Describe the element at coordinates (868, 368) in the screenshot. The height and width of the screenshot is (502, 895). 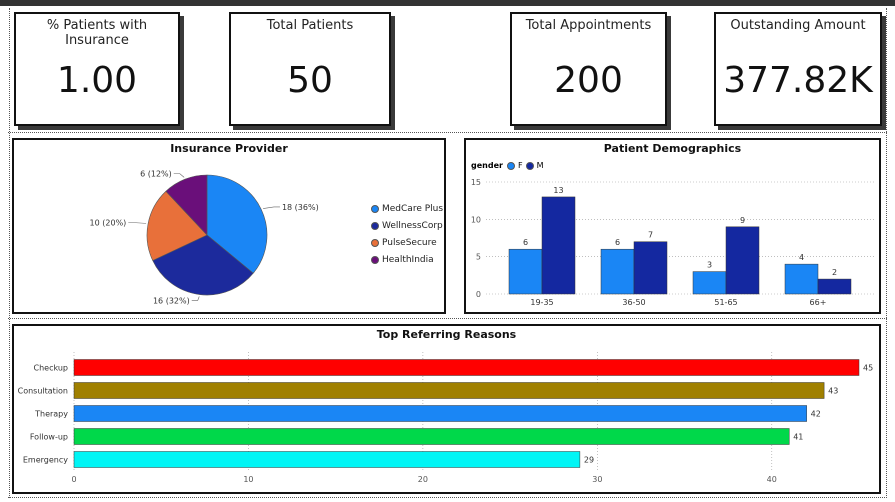
I see `bar-data-label: 45` at that location.